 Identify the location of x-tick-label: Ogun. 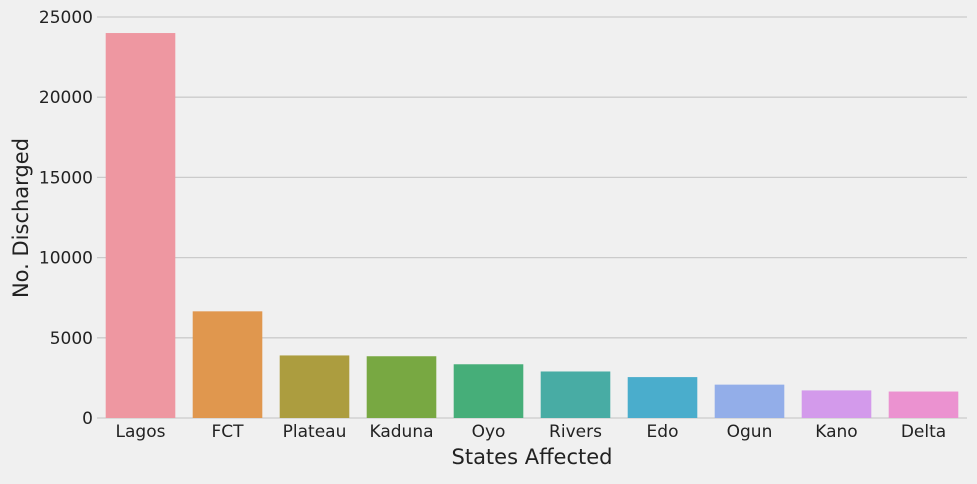
(750, 432).